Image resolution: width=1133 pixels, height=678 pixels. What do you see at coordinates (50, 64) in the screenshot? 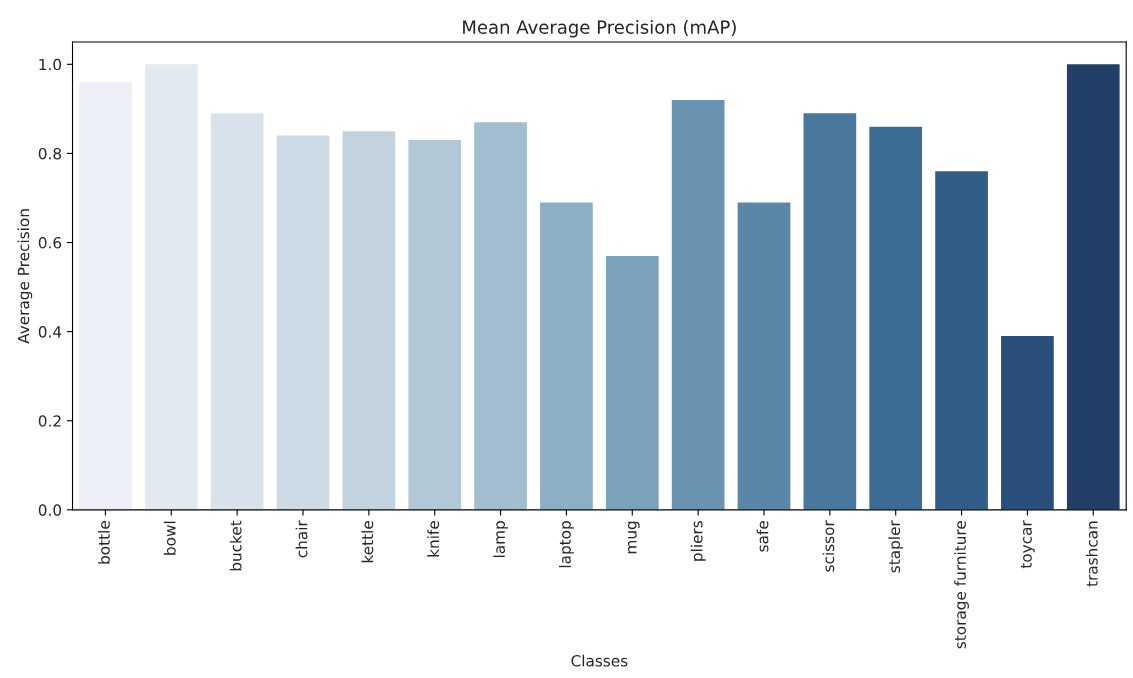
I see `y-tick-label: 1.0` at bounding box center [50, 64].